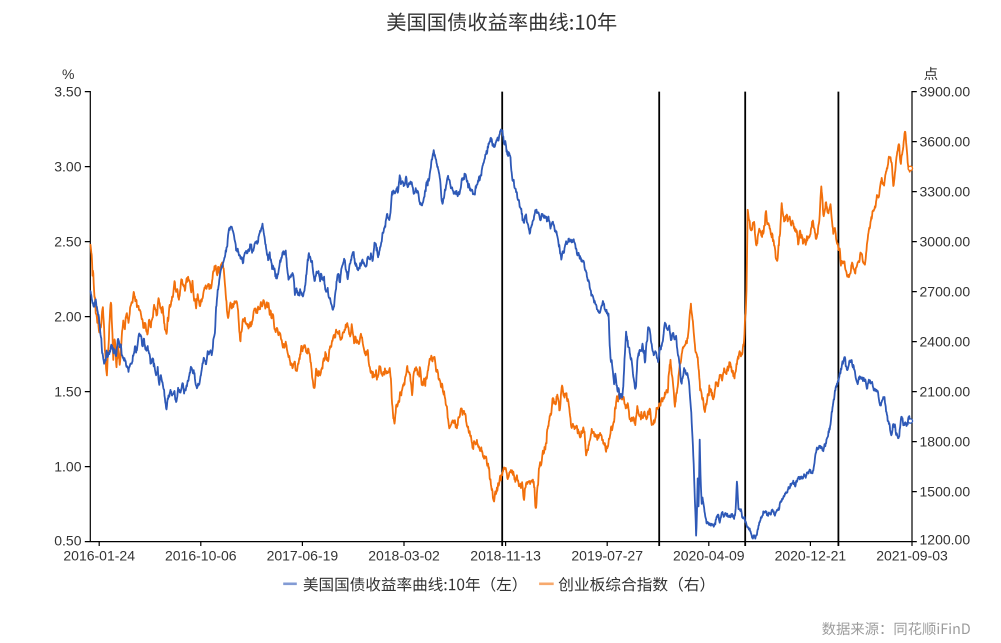 Image resolution: width=1001 pixels, height=643 pixels. What do you see at coordinates (945, 292) in the screenshot?
I see `svg-text: 2700.00` at bounding box center [945, 292].